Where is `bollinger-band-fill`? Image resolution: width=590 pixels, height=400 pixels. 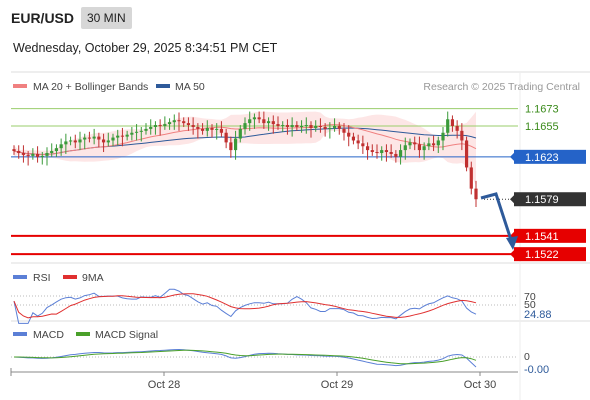
bollinger-band-fill is located at coordinates (245, 148).